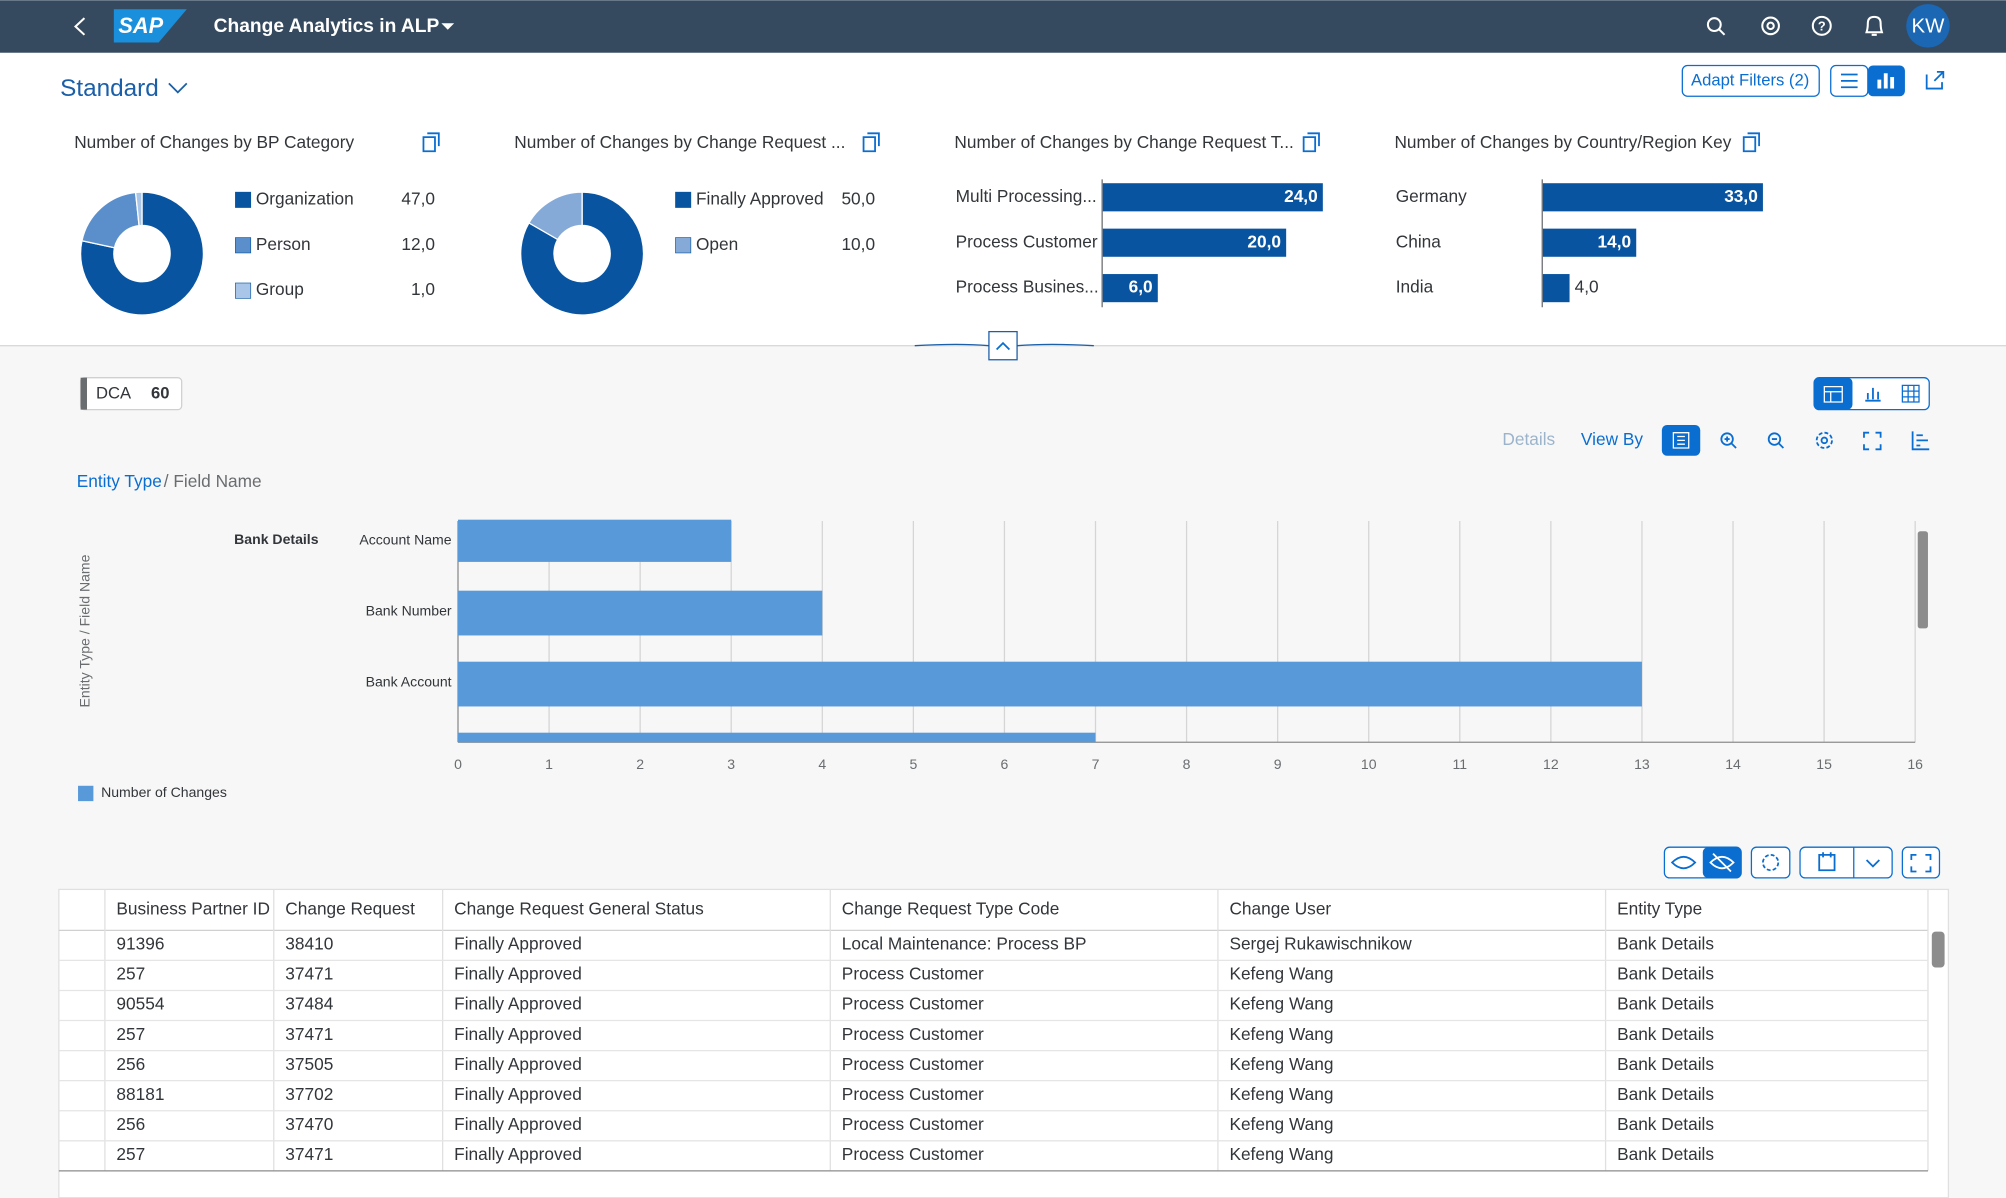 Image resolution: width=2006 pixels, height=1198 pixels. Describe the element at coordinates (1872, 441) in the screenshot. I see `chart-fullscreen` at that location.